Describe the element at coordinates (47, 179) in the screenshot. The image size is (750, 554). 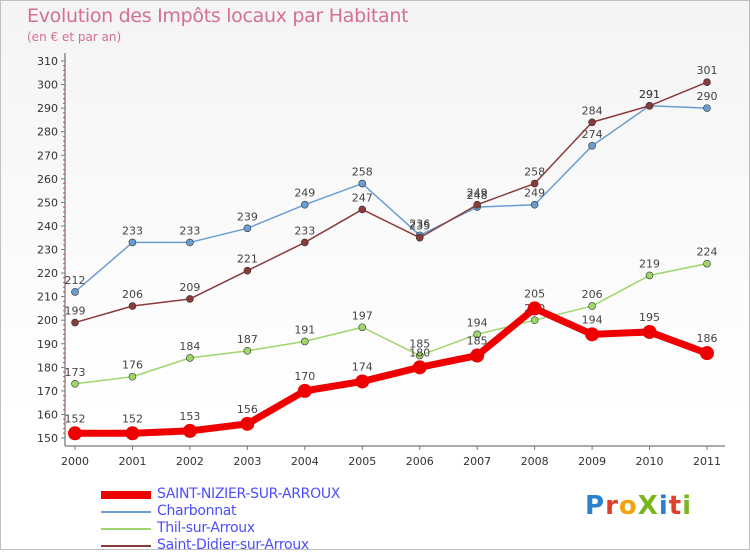
I see `y-tick-label: 260` at that location.